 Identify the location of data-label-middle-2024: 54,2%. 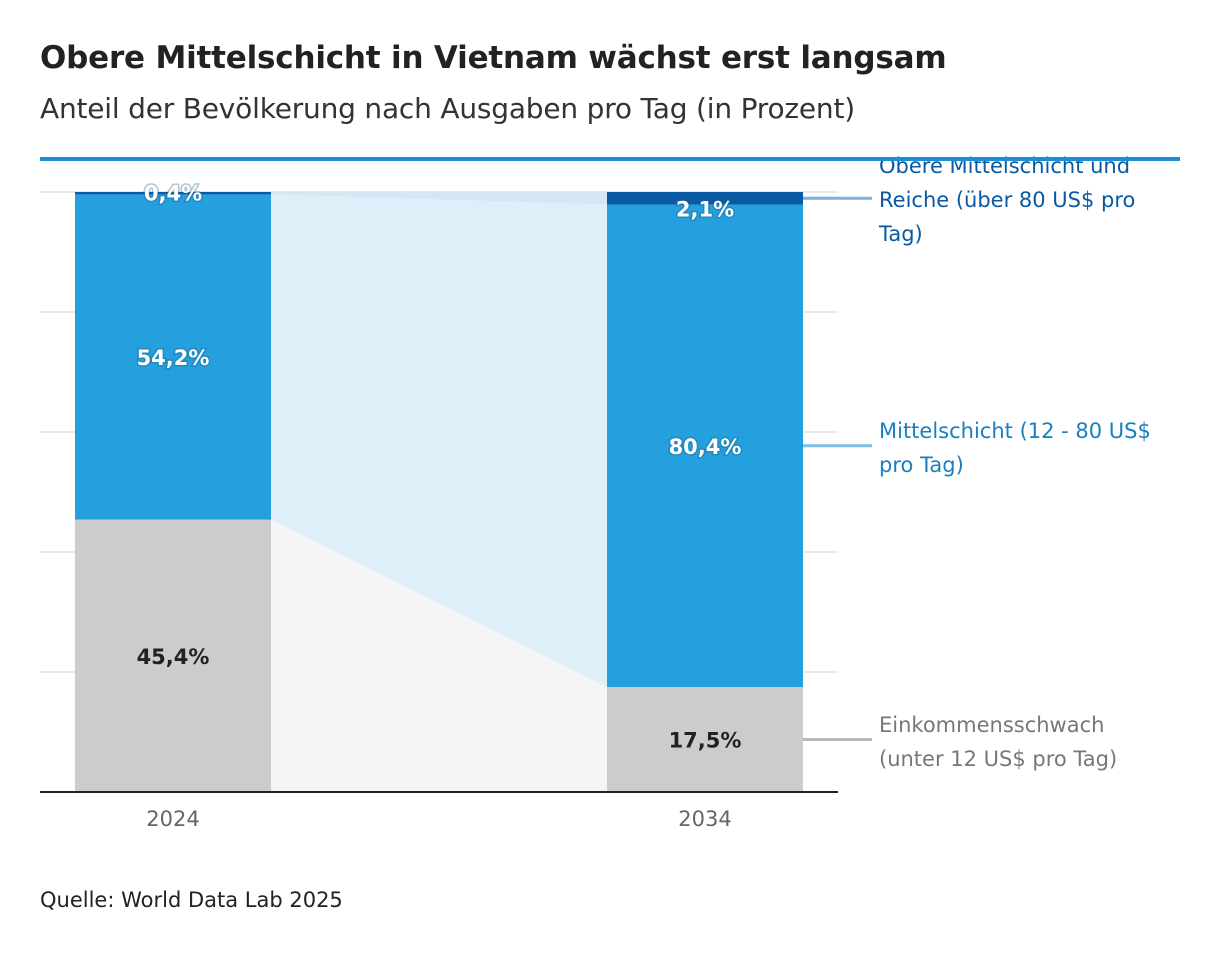
(173, 358).